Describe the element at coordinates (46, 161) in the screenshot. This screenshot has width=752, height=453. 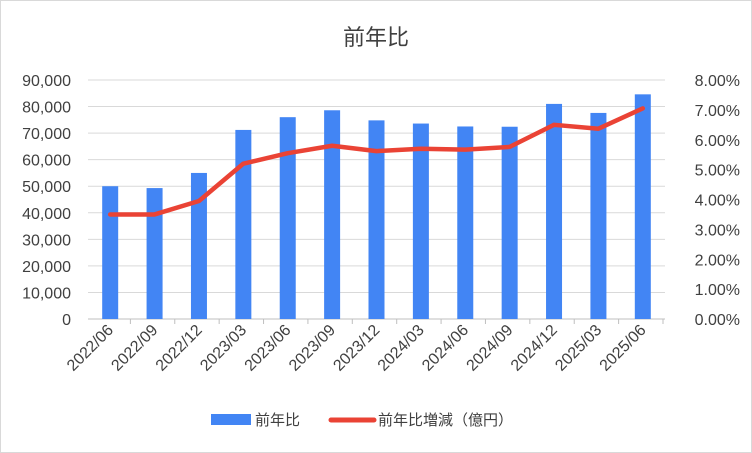
I see `left-tick-label: 60,000` at that location.